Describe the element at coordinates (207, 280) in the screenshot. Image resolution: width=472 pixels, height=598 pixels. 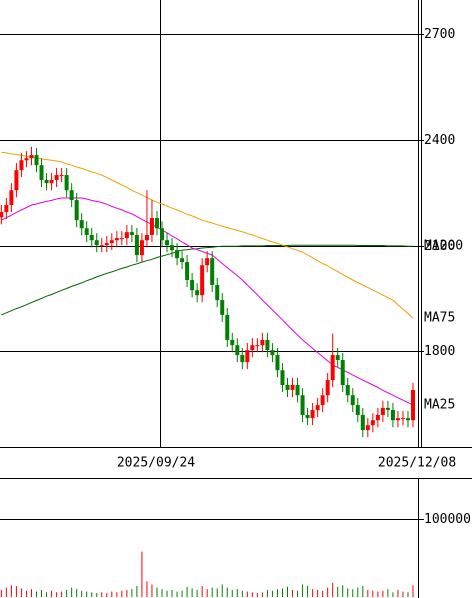
I see `ma-line` at that location.